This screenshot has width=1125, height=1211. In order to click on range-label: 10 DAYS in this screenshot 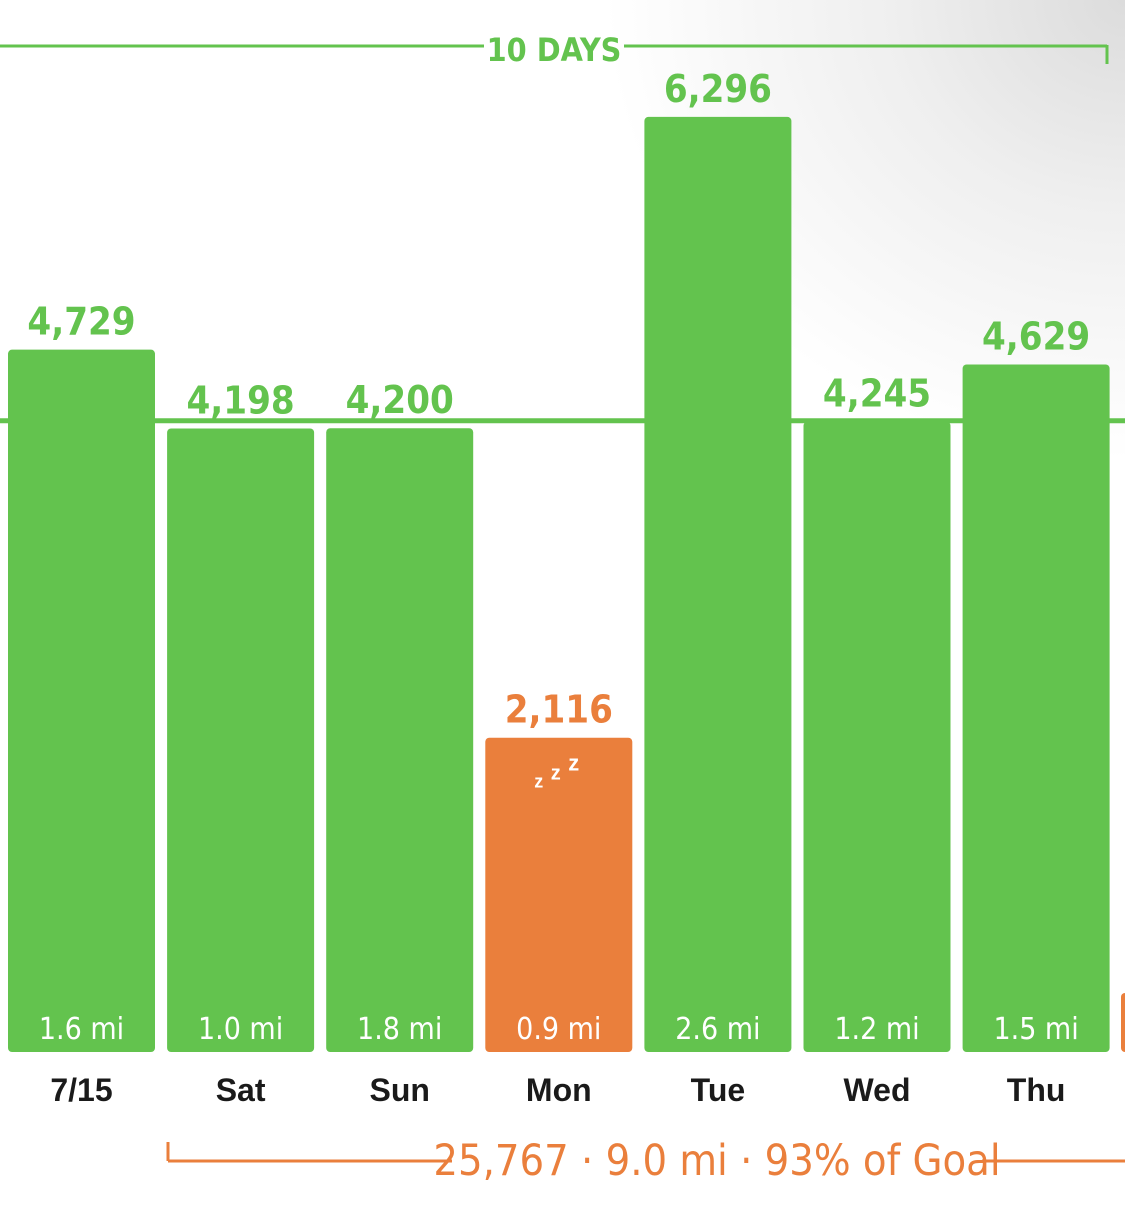, I will do `click(554, 50)`.